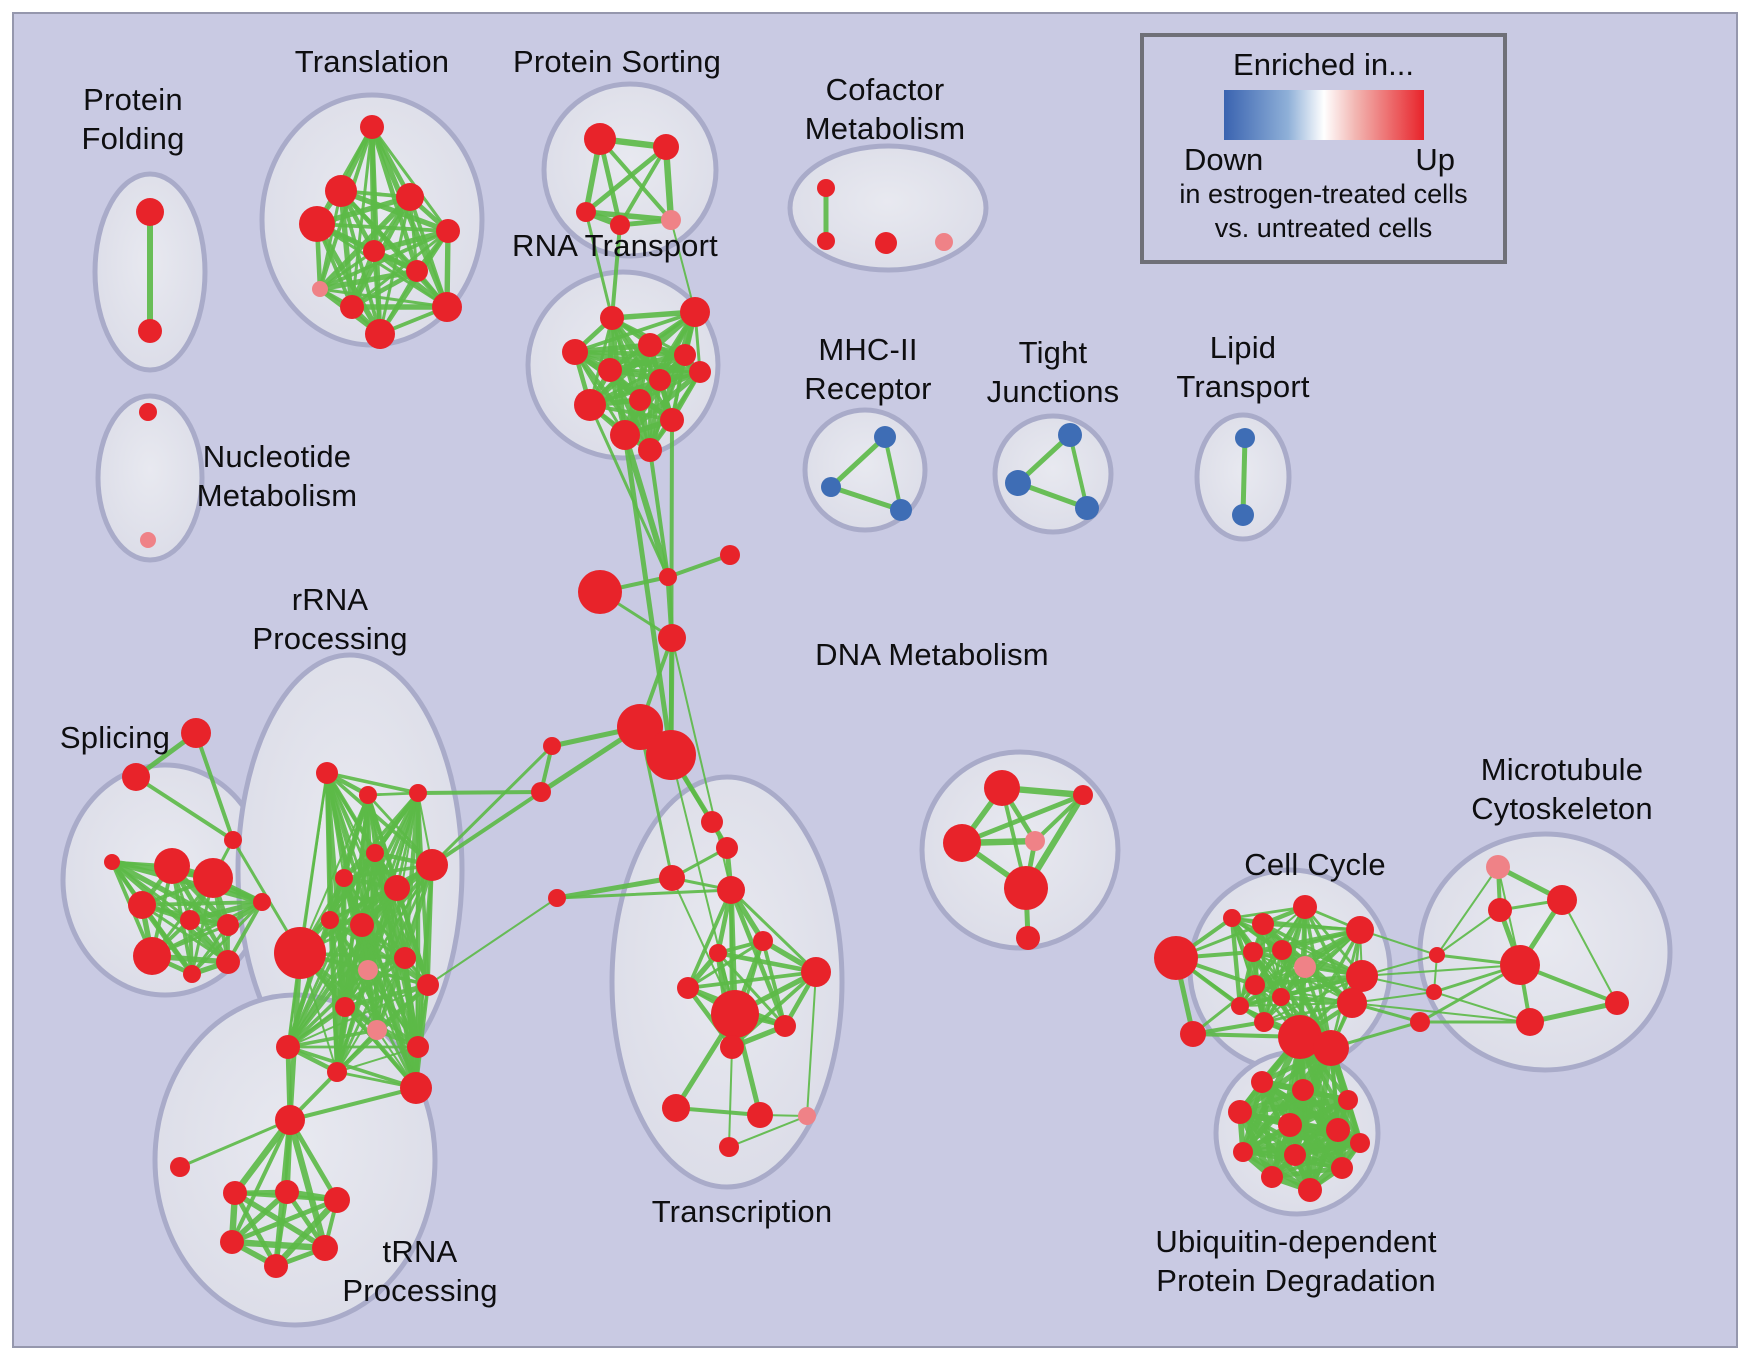 This screenshot has width=1750, height=1360. What do you see at coordinates (1272, 1177) in the screenshot?
I see `network-node-ub11` at bounding box center [1272, 1177].